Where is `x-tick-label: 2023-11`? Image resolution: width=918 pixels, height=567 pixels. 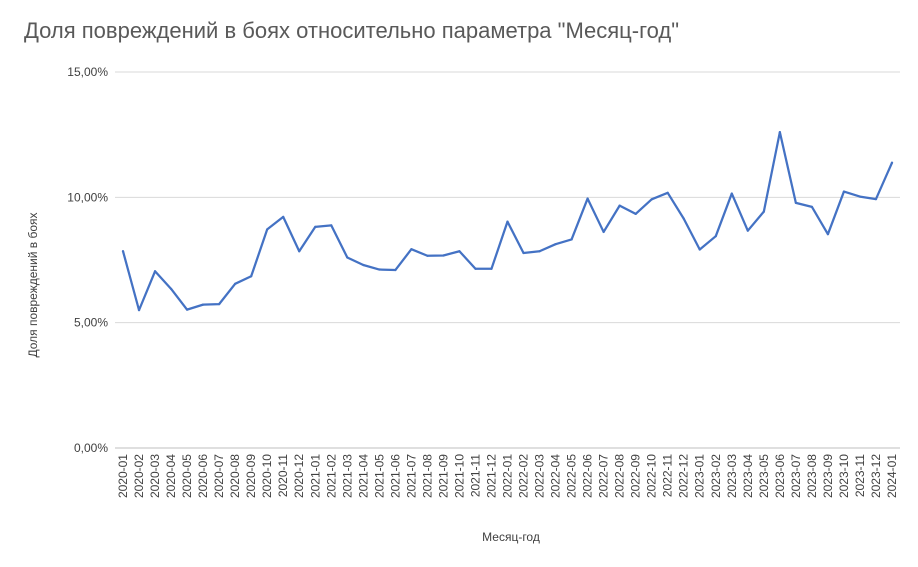
x-tick-label: 2023-11 is located at coordinates (860, 475).